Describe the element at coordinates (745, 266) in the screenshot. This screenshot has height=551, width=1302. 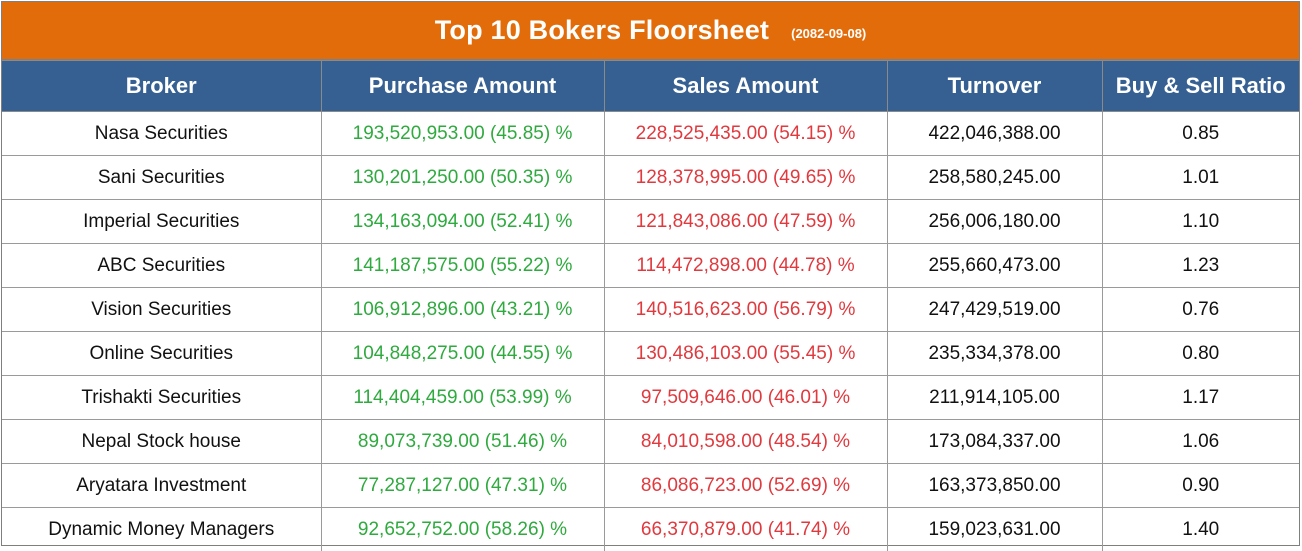
I see `sales-amount-cell: 114,472,898.00 (44.78) %` at that location.